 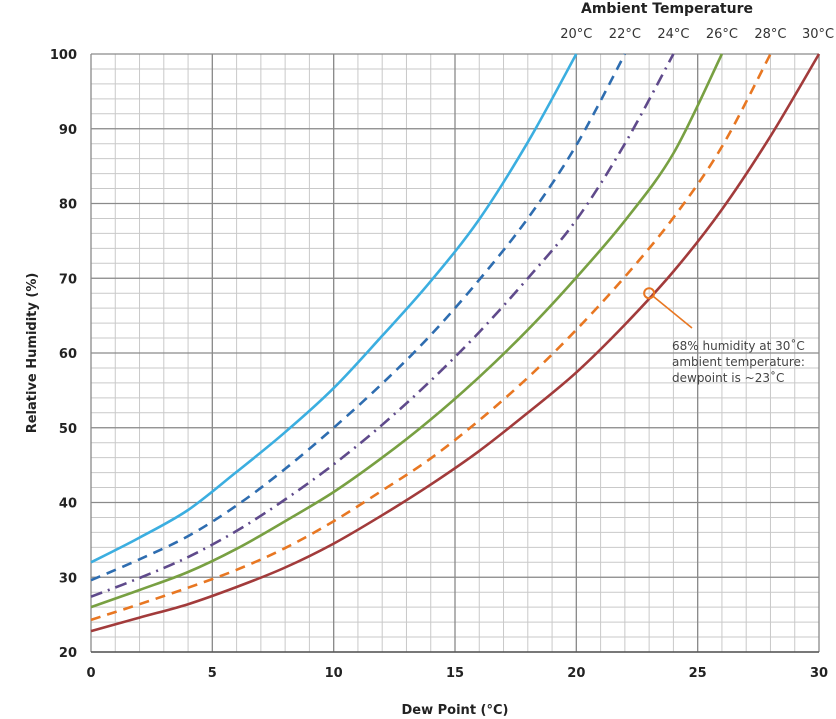 I want to click on y-tick-label: 80, so click(x=68, y=205).